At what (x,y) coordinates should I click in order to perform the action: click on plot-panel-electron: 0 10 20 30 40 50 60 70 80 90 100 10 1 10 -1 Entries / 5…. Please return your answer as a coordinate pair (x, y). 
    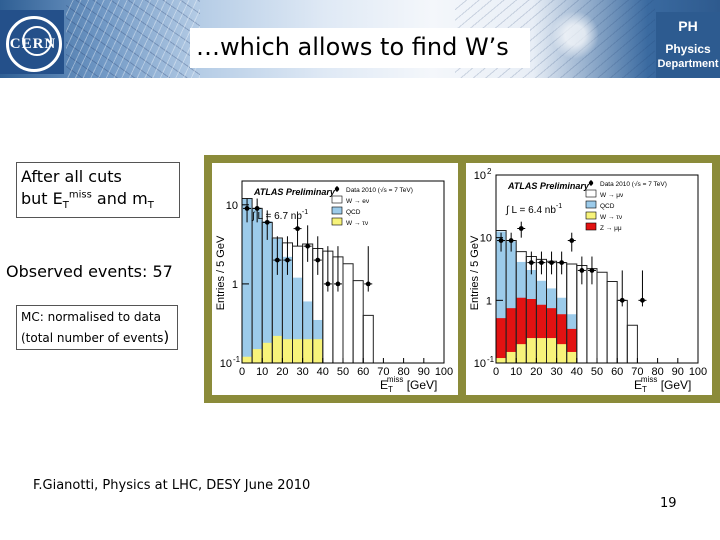
    Looking at the image, I should click on (335, 279).